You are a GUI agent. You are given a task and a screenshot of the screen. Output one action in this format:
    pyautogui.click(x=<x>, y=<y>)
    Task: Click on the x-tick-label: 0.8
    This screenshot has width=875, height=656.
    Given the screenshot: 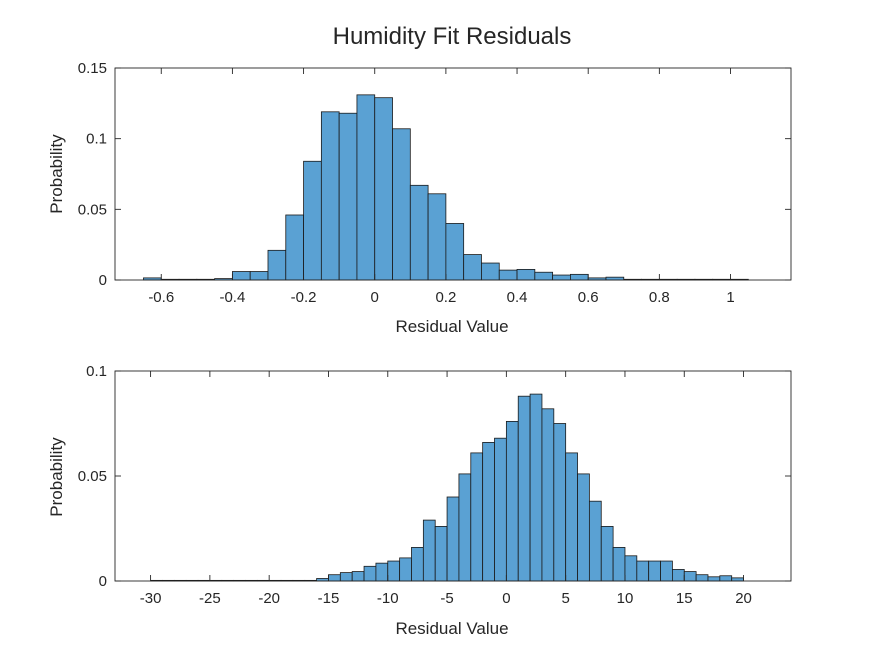 What is the action you would take?
    pyautogui.click(x=659, y=297)
    